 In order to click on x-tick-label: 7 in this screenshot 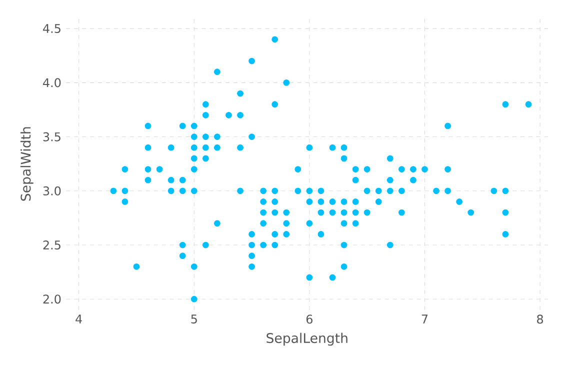, I will do `click(425, 319)`.